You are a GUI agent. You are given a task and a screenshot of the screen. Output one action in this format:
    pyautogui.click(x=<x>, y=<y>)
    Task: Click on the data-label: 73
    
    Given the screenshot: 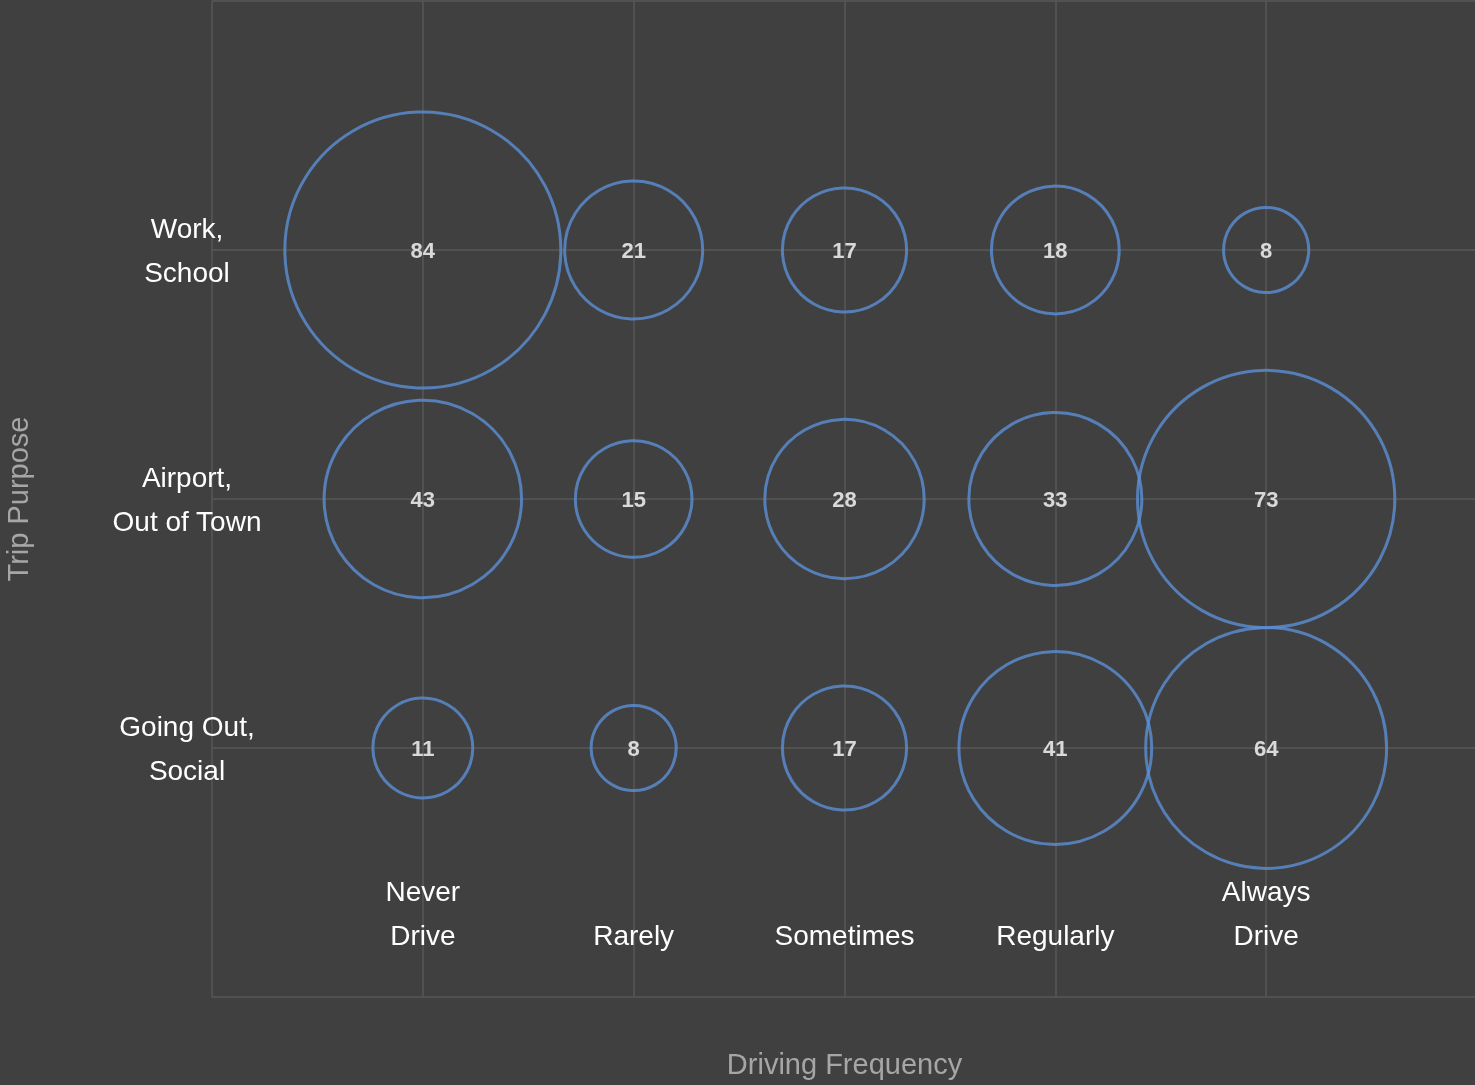 What is the action you would take?
    pyautogui.click(x=1266, y=499)
    